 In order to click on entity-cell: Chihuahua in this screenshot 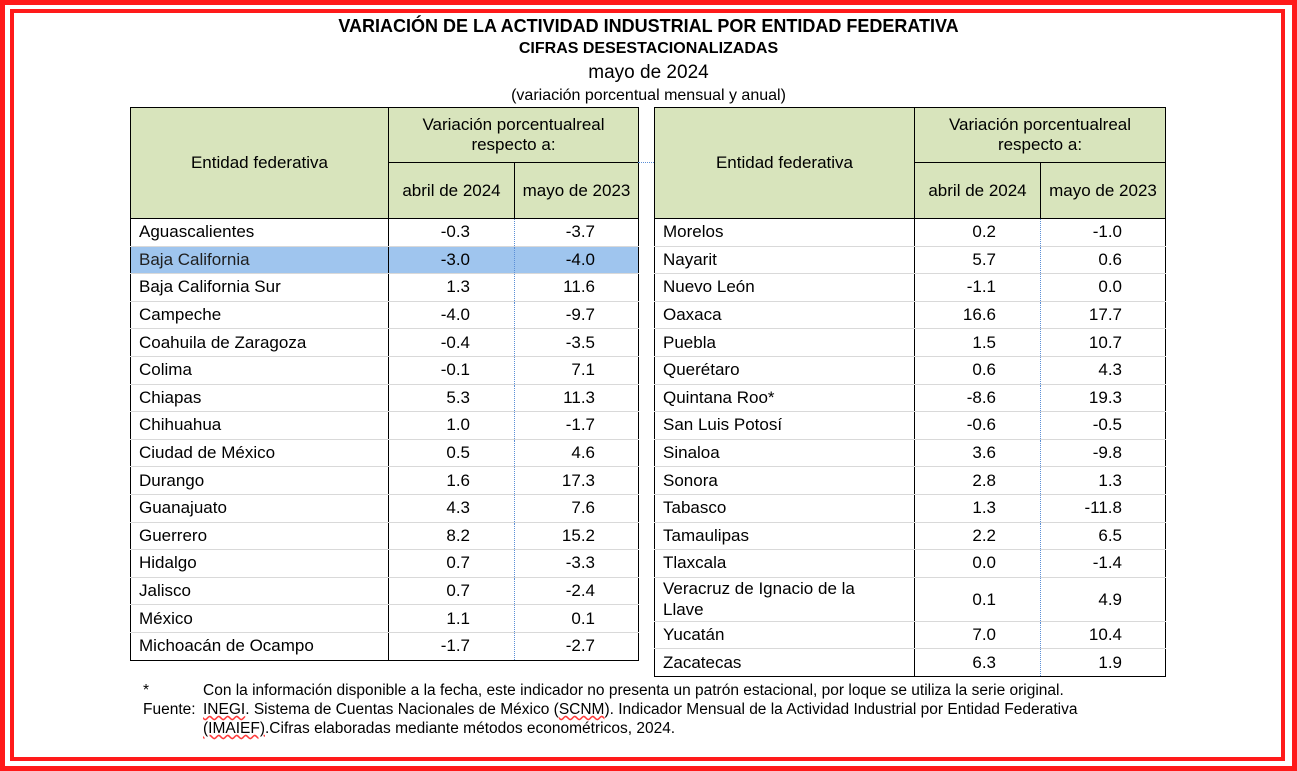, I will do `click(259, 425)`.